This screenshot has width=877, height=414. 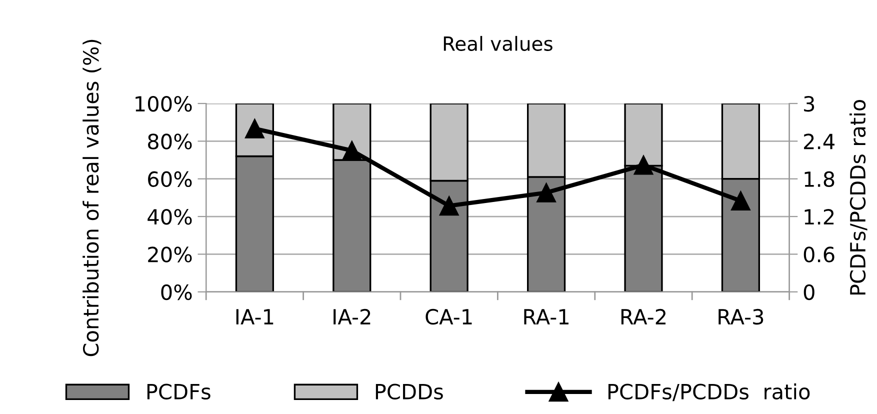 I want to click on y-tick-label: 40%, so click(x=170, y=216).